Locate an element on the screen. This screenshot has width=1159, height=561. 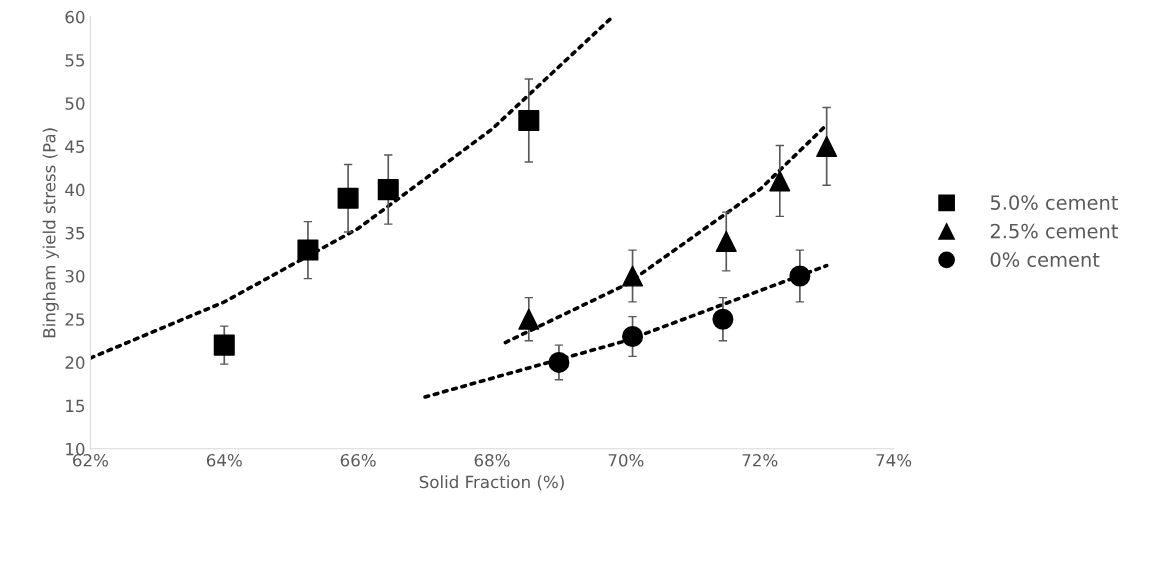
legend-label: 2.5% cement is located at coordinates (1054, 231).